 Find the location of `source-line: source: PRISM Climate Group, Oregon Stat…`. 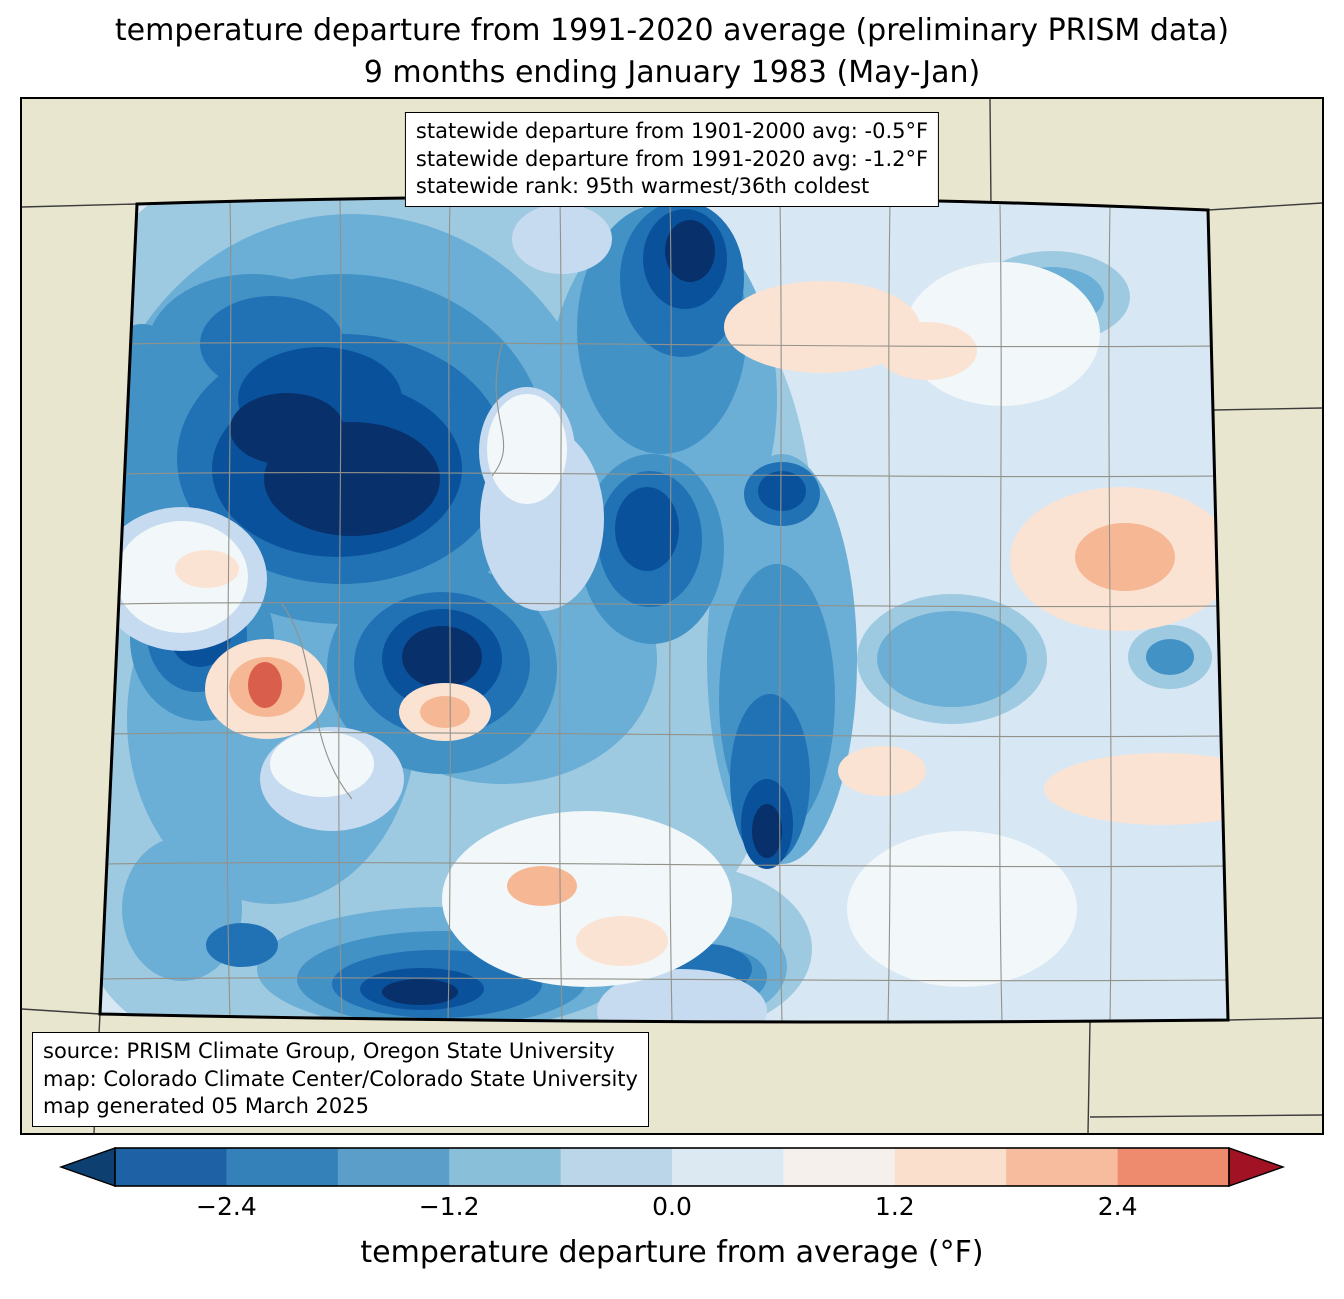

source-line: source: PRISM Climate Group, Oregon Stat… is located at coordinates (329, 1050).